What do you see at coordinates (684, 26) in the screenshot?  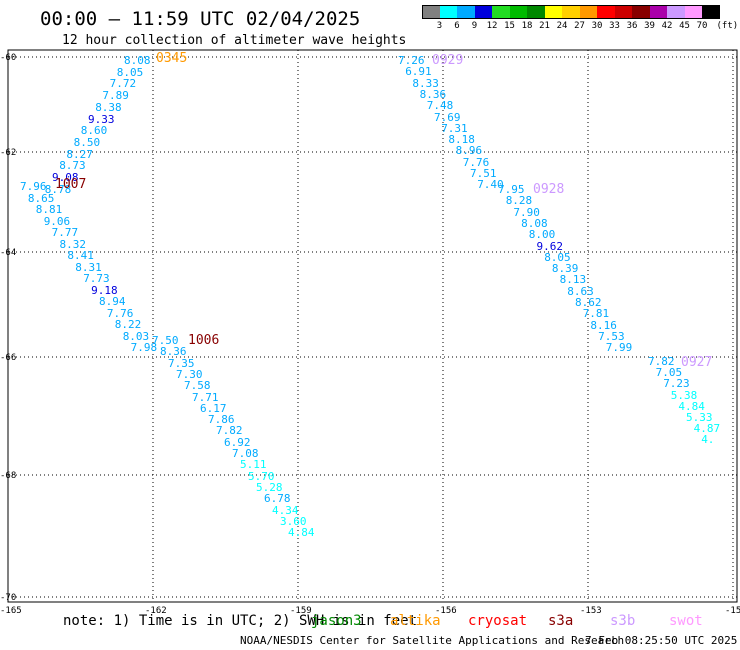 I see `colorbar-label: 45` at bounding box center [684, 26].